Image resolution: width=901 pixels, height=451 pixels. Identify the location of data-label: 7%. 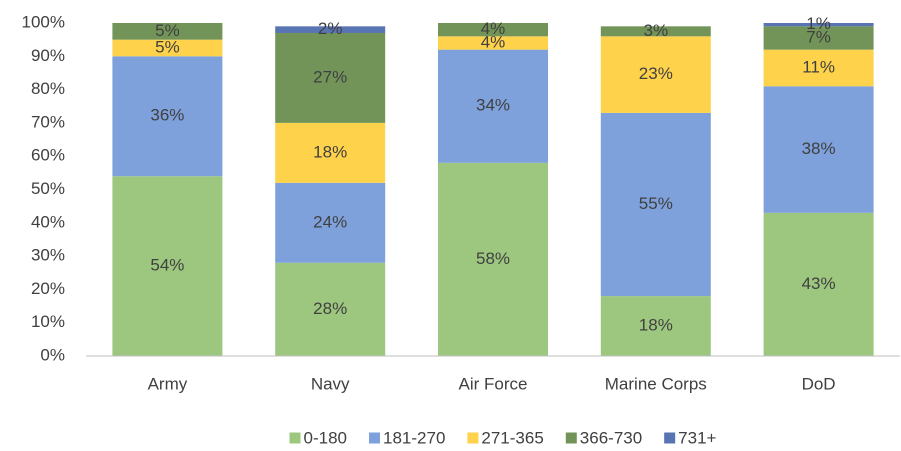
(818, 36).